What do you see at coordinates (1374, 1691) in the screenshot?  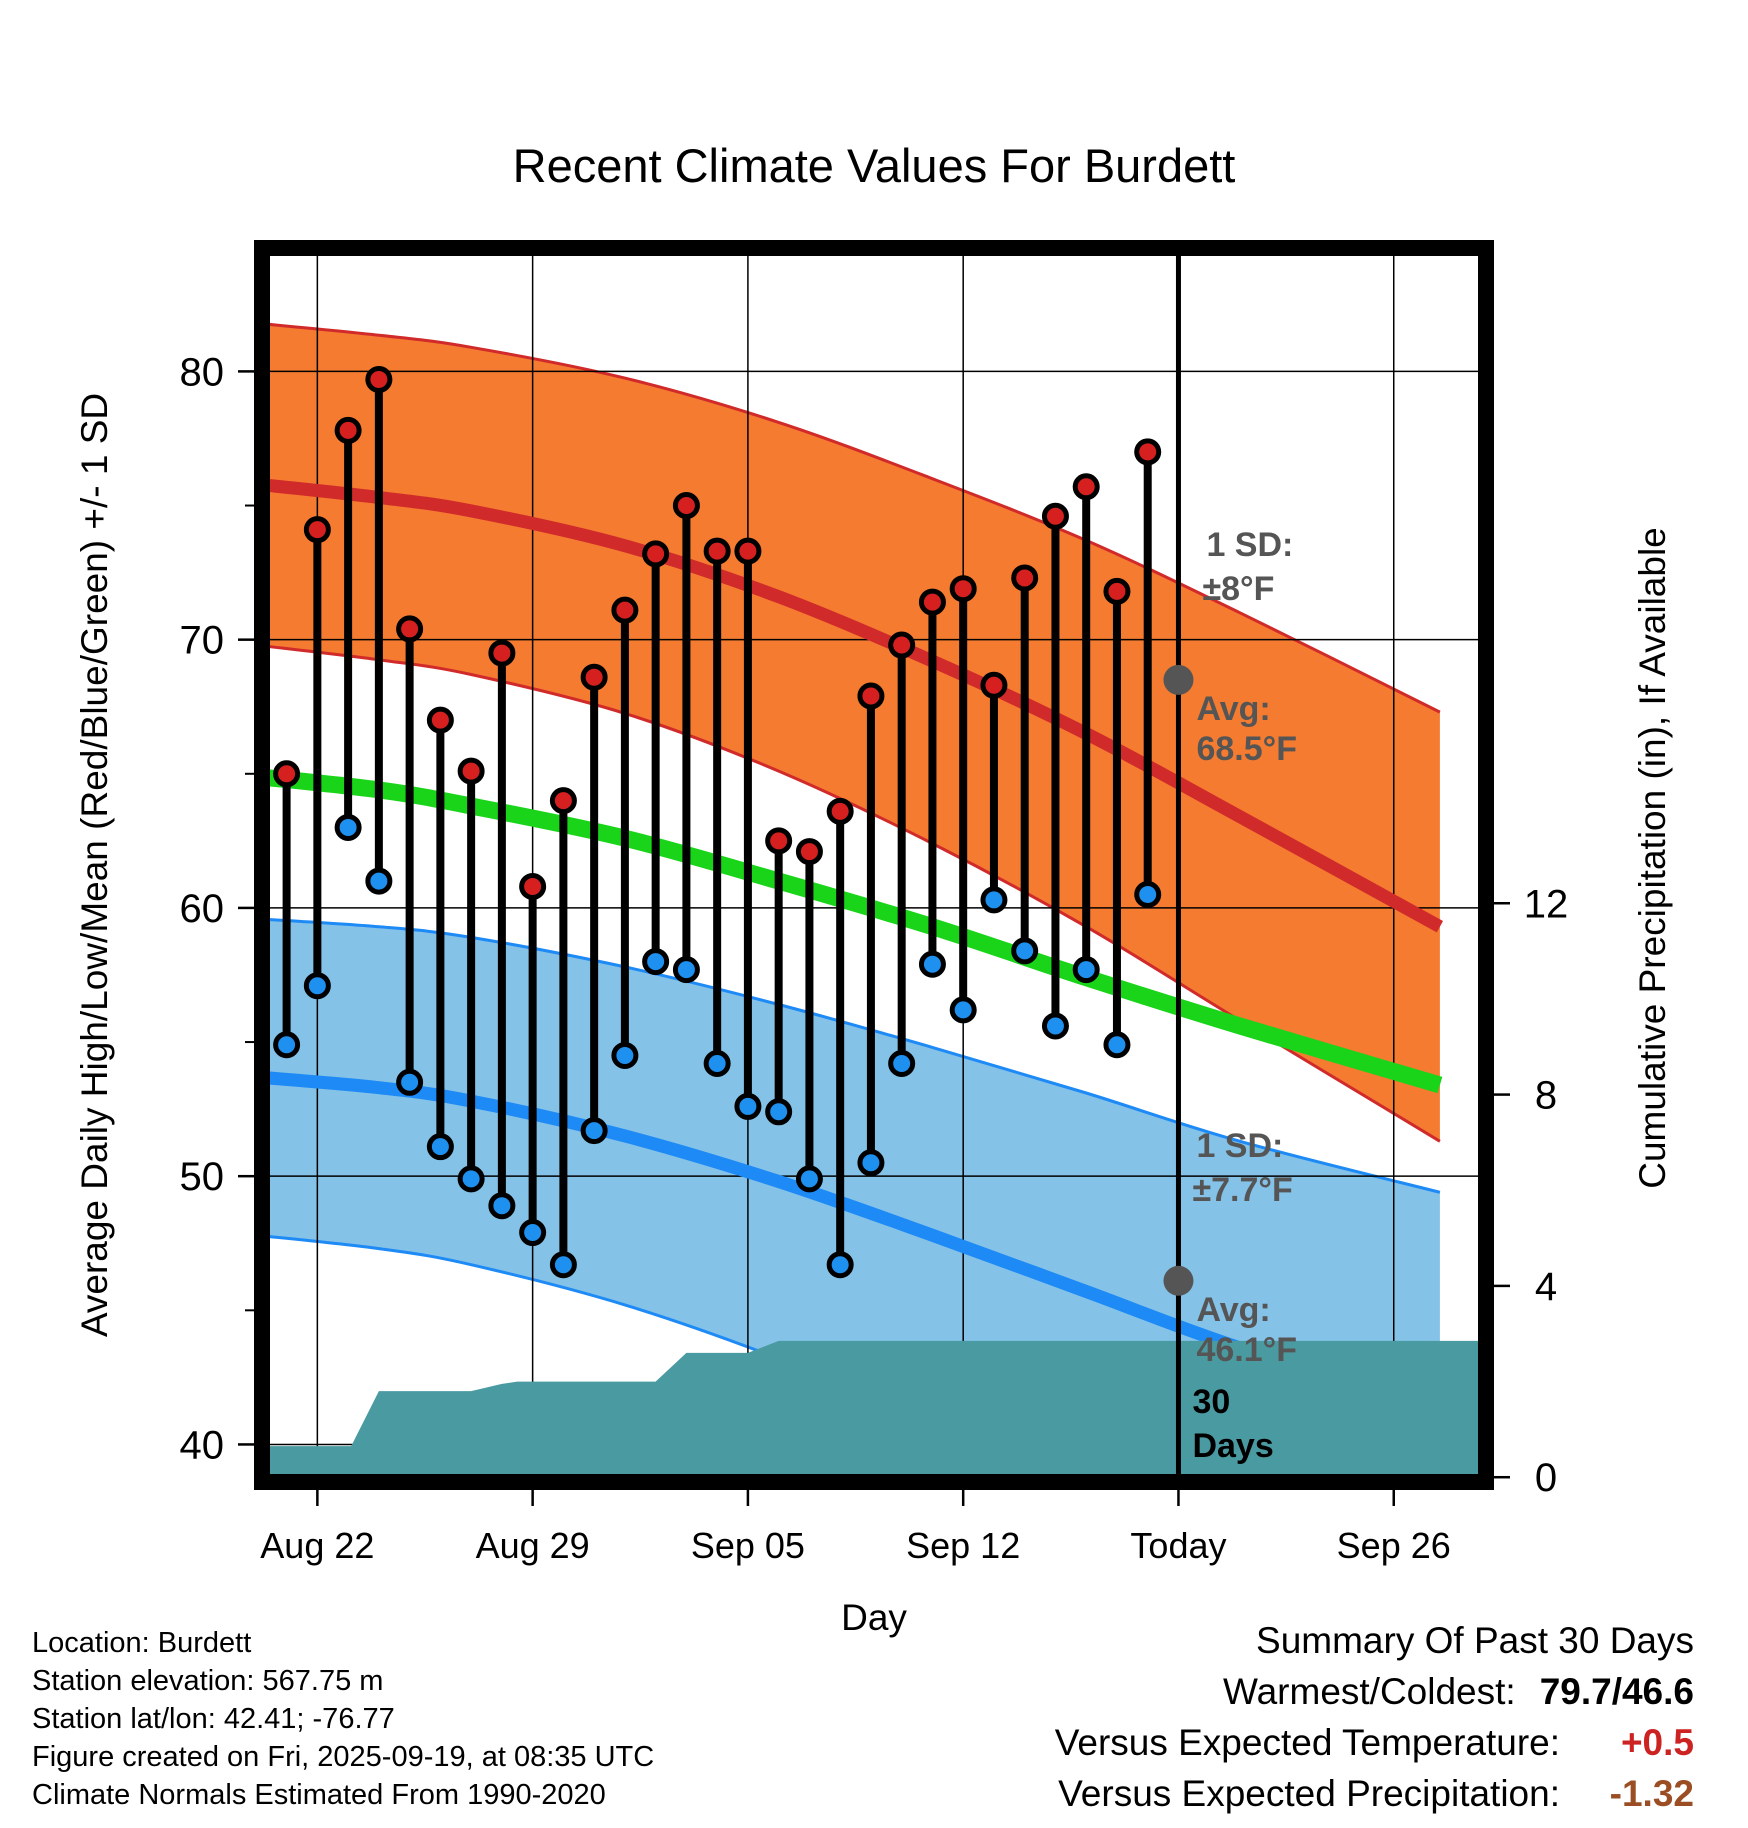 I see `summary-warm-cold: Warmest/Coldest: 79.7/46.6` at bounding box center [1374, 1691].